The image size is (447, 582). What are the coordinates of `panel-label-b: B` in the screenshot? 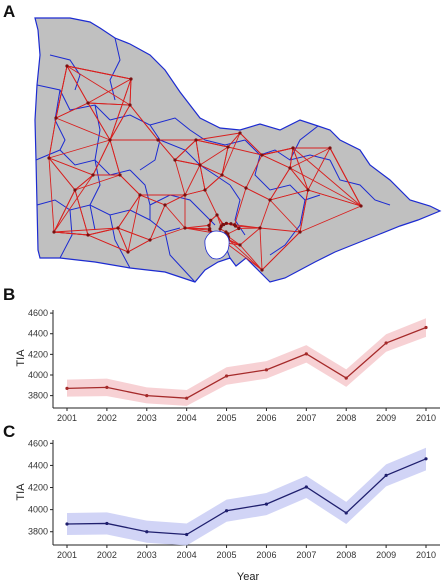 It's located at (9, 294).